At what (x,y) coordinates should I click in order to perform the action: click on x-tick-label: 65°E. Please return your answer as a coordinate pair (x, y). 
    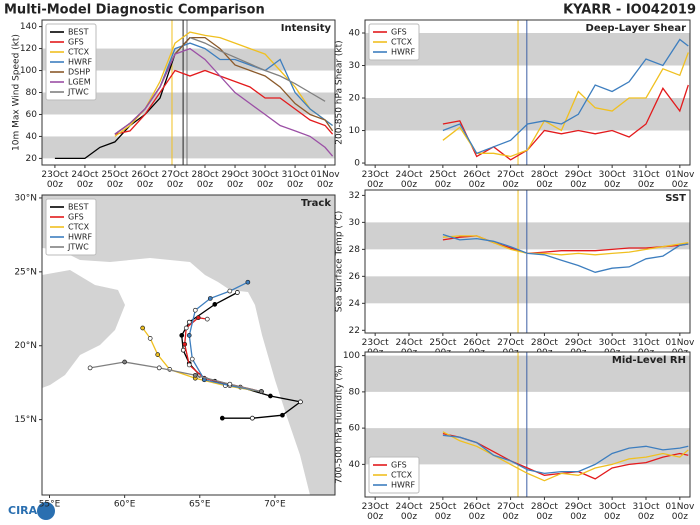
    Looking at the image, I should click on (200, 505).